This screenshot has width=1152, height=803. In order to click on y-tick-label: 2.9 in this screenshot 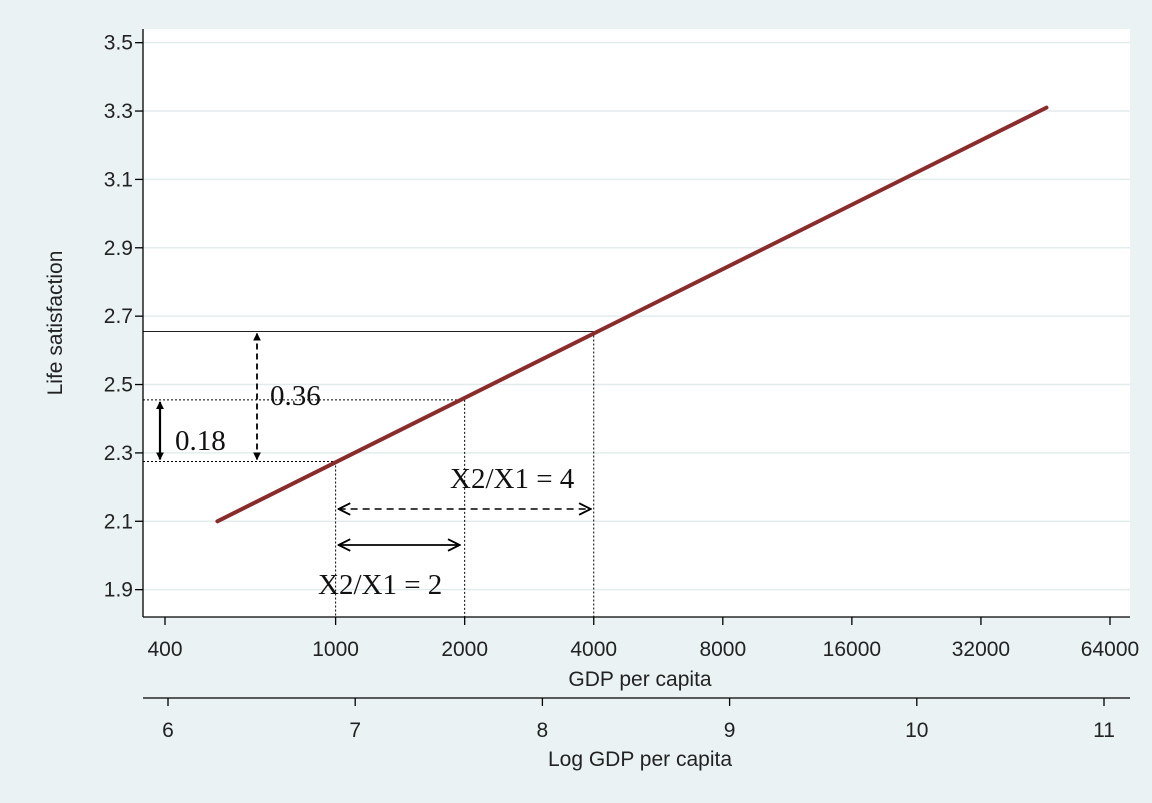, I will do `click(118, 248)`.